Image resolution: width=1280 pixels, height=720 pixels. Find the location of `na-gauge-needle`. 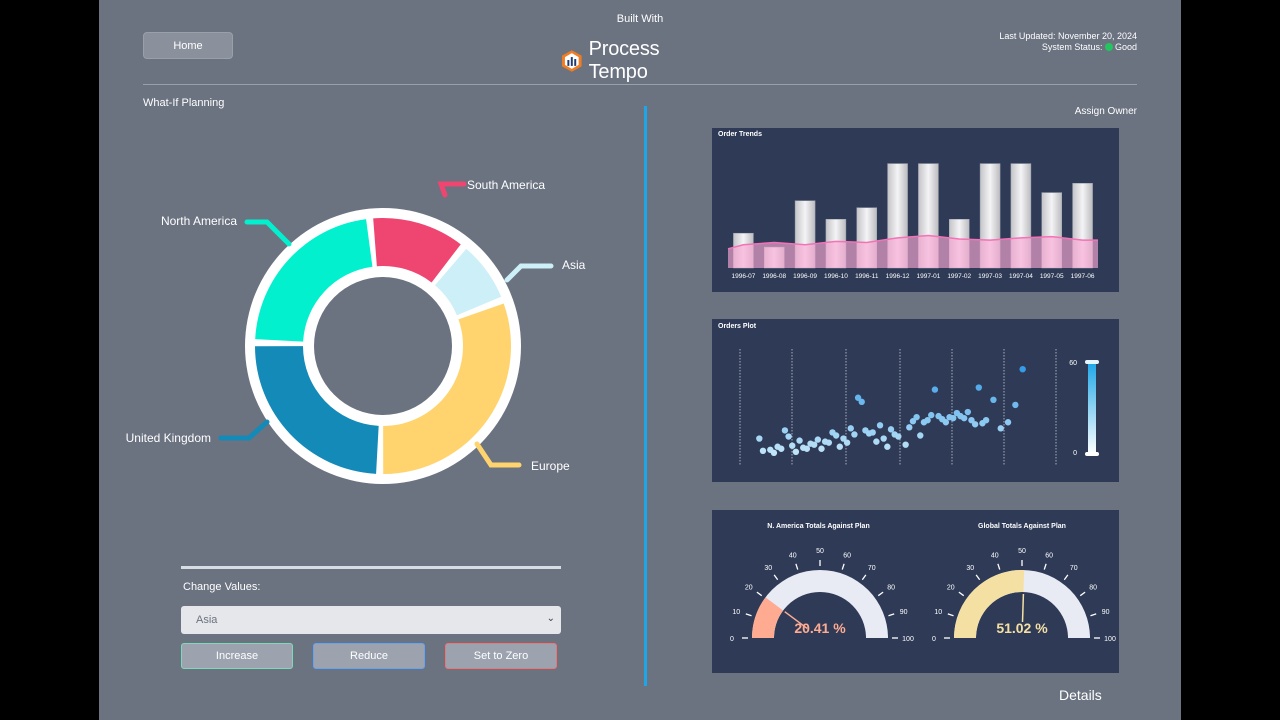

na-gauge-needle is located at coordinates (796, 620).